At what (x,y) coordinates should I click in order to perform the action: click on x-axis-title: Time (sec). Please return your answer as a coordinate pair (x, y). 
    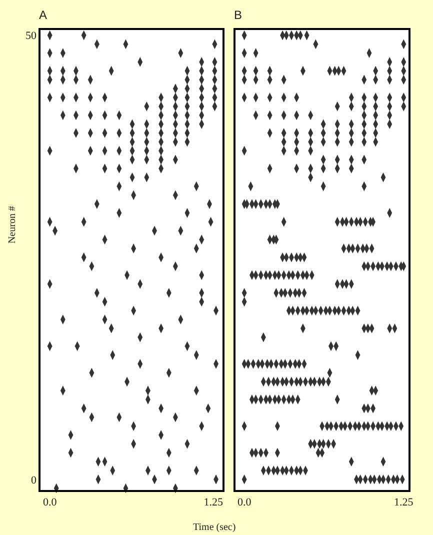
    Looking at the image, I should click on (214, 527).